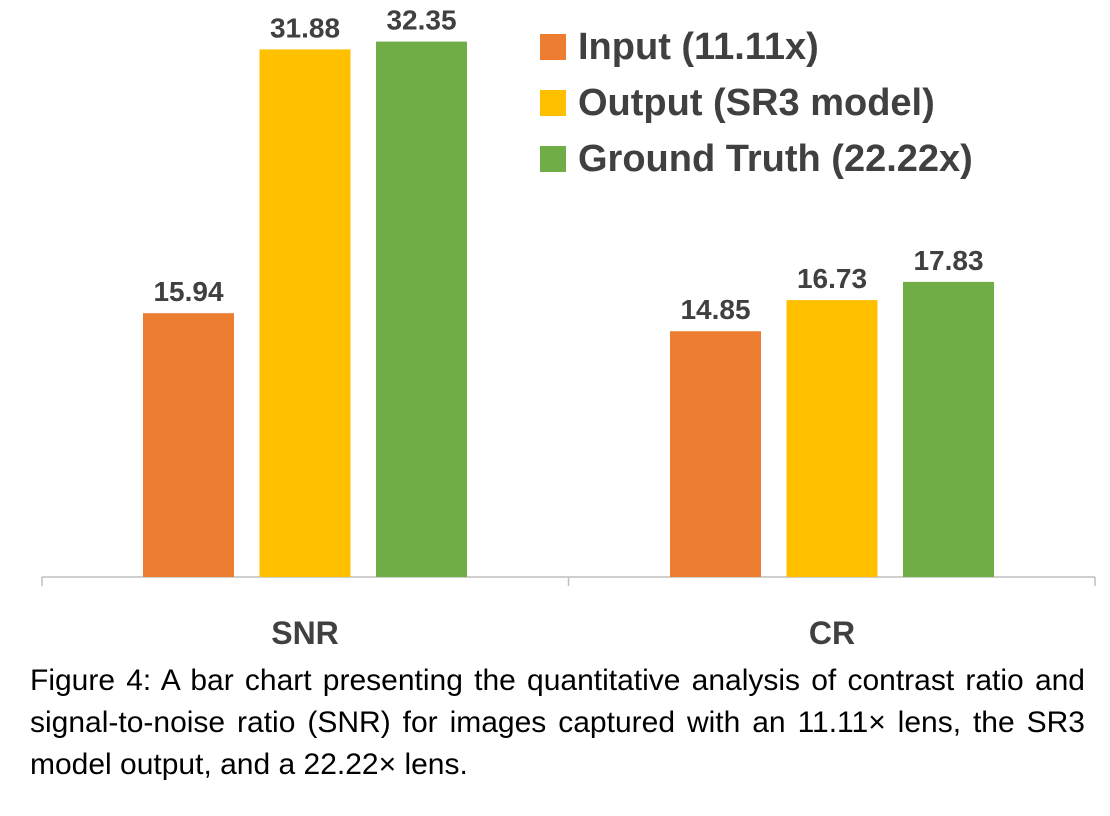 This screenshot has height=816, width=1110. I want to click on bar-value-label: 15.94, so click(188, 291).